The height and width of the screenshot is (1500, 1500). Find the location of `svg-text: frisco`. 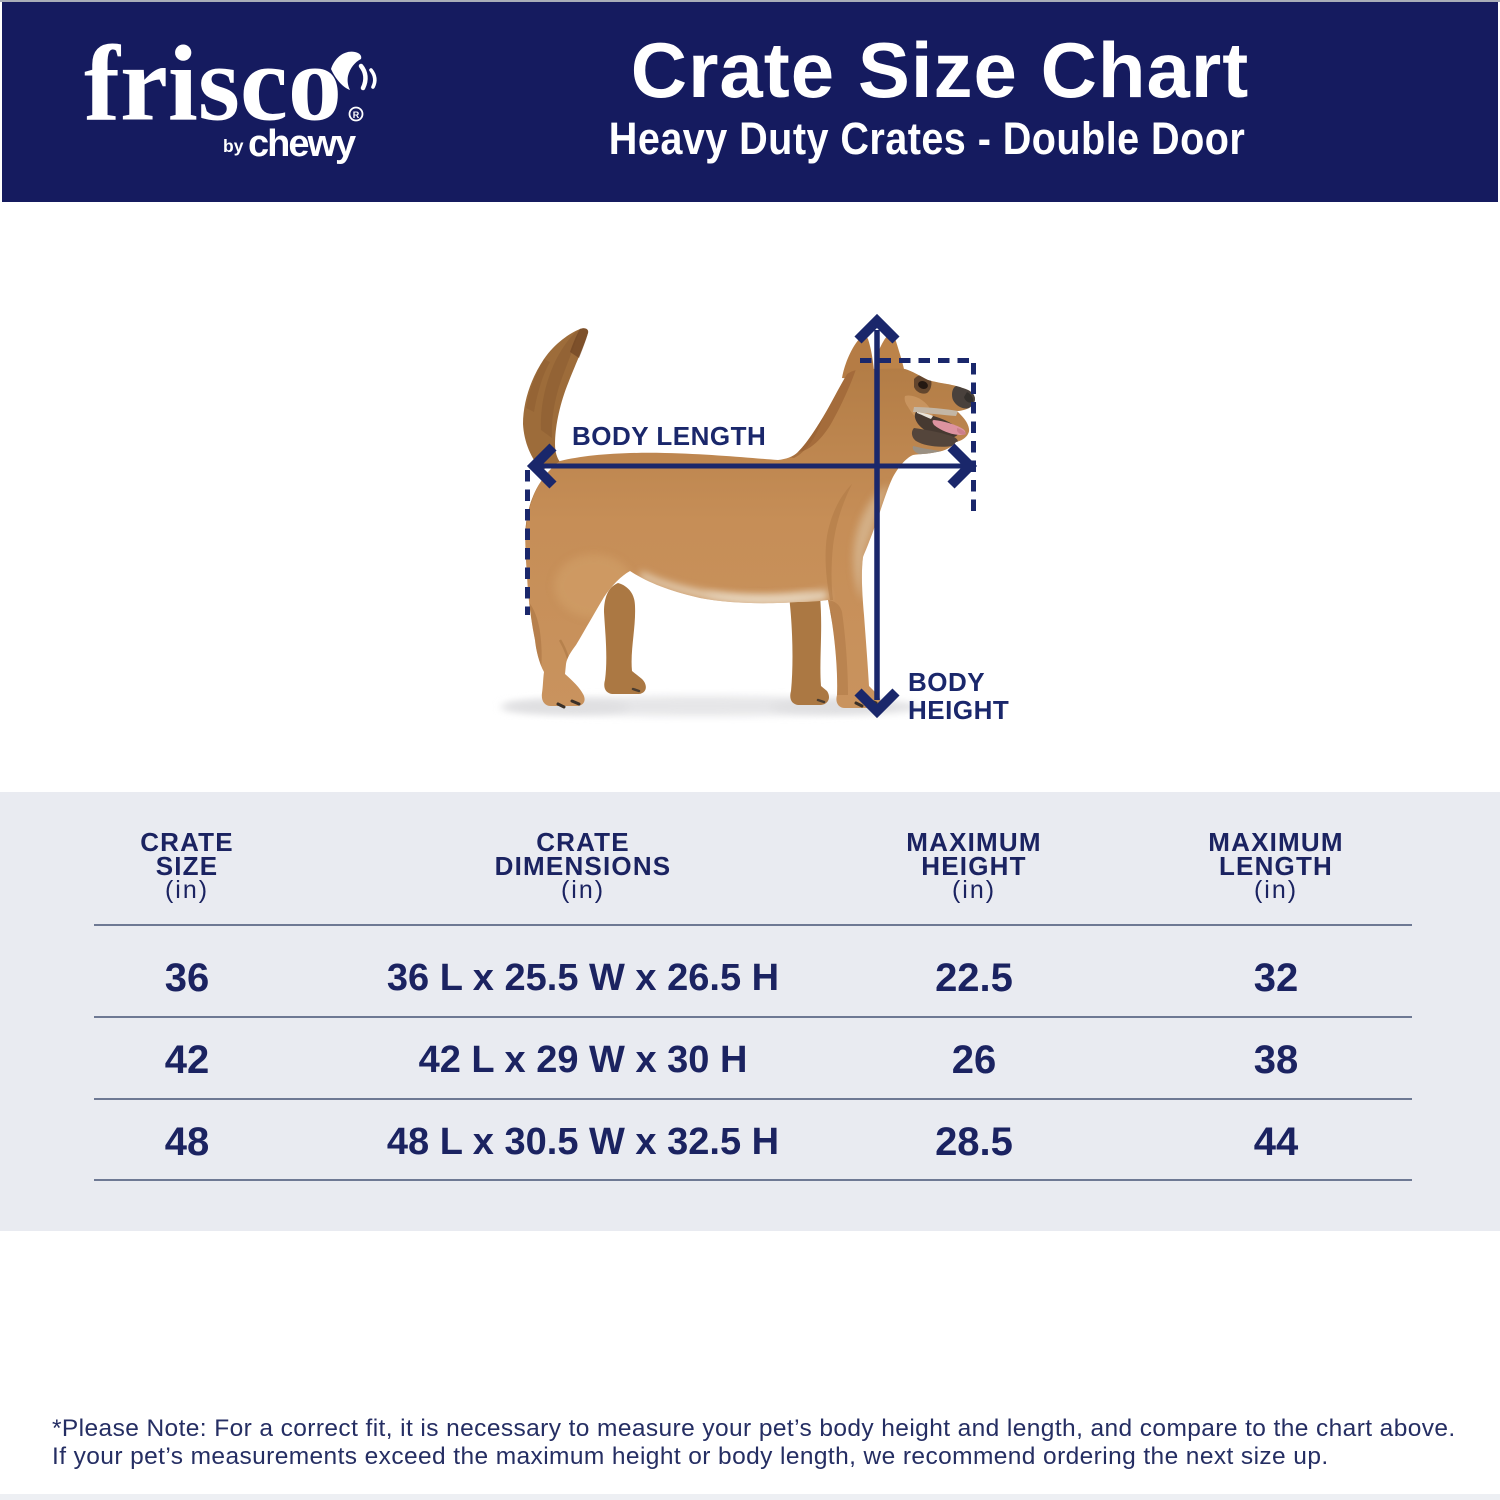

svg-text: frisco is located at coordinates (213, 84).